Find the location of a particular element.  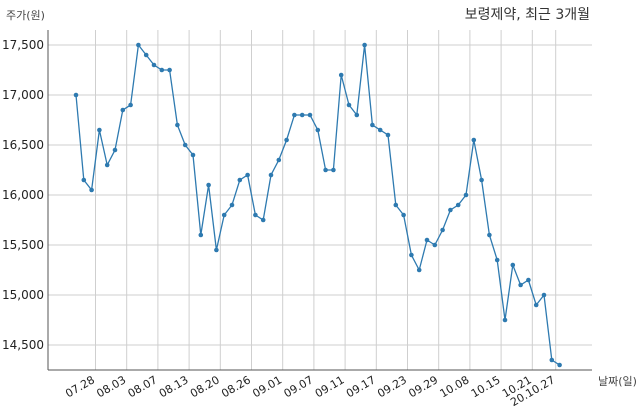

y-tick-label: 14,500 is located at coordinates (23, 345).